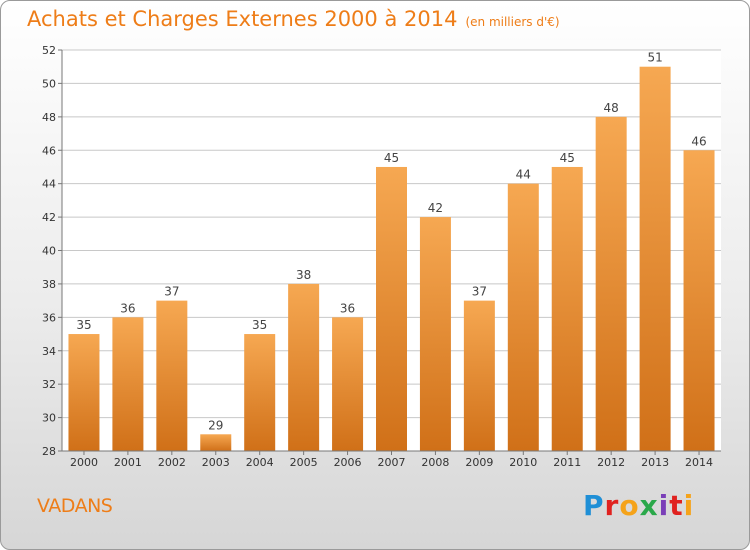 The height and width of the screenshot is (550, 750). I want to click on y-tick-label: 46, so click(49, 150).